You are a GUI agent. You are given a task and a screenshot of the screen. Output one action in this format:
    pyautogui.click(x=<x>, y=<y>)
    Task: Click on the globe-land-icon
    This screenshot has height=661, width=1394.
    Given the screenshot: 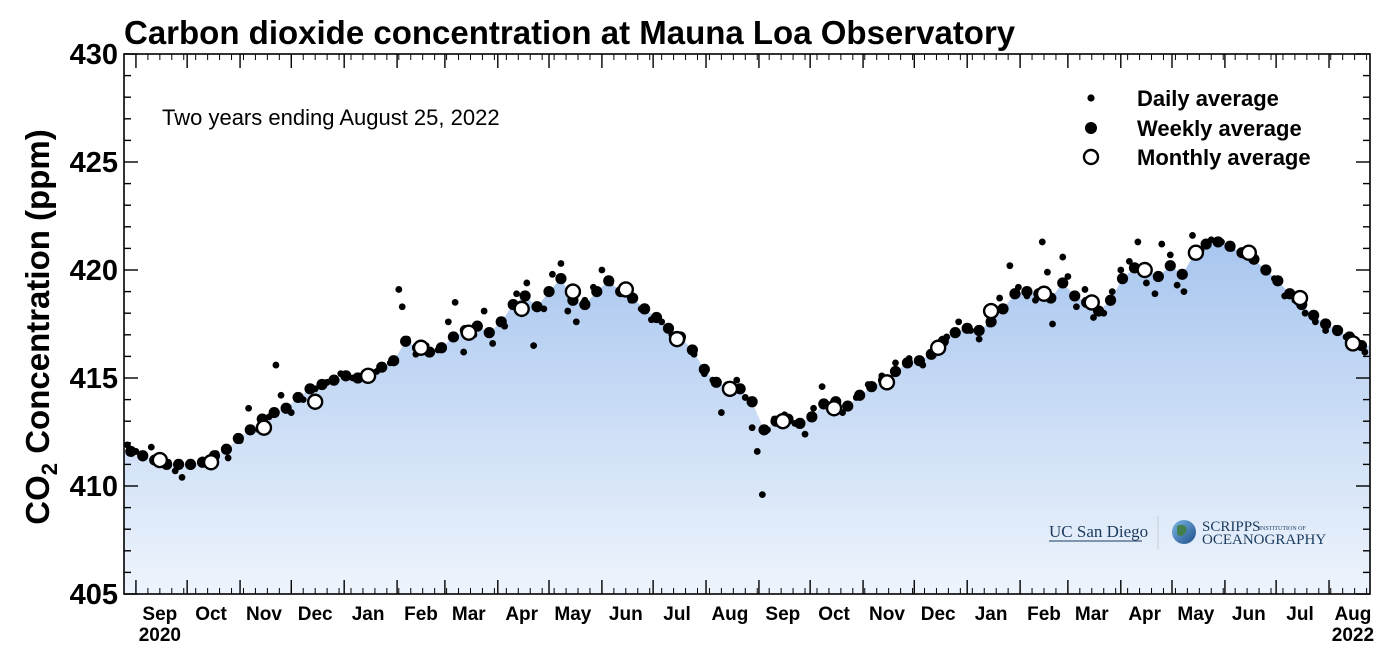 What is the action you would take?
    pyautogui.click(x=1182, y=530)
    